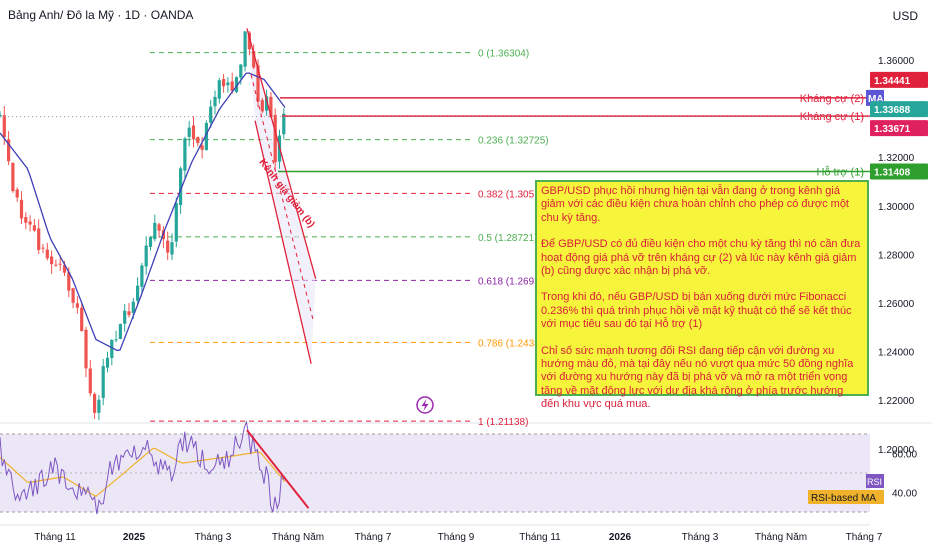 Image resolution: width=932 pixels, height=555 pixels. I want to click on horizontal-levels: Kháng cự (2) Kháng cự (1) Hỗ trợ (1), so click(435, 136).